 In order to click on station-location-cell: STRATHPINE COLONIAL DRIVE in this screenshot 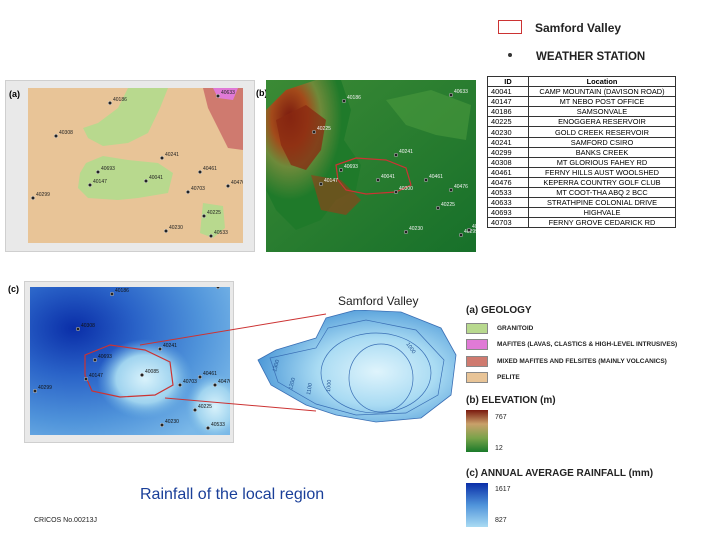, I will do `click(602, 203)`.